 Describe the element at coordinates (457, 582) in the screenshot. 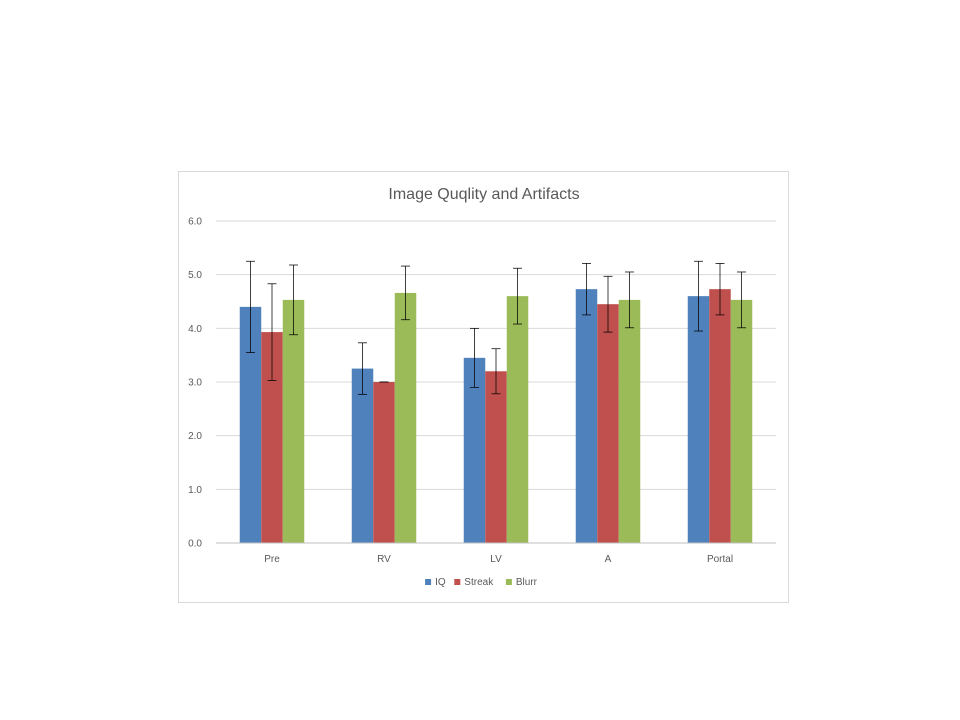

I see `legend-swatch-streak` at that location.